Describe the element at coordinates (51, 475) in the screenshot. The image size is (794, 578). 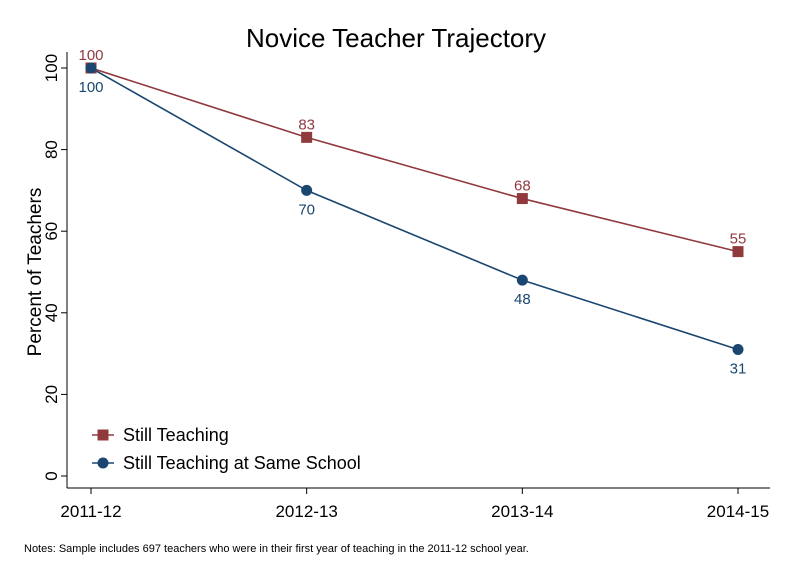
I see `y-tick-label: 0` at that location.